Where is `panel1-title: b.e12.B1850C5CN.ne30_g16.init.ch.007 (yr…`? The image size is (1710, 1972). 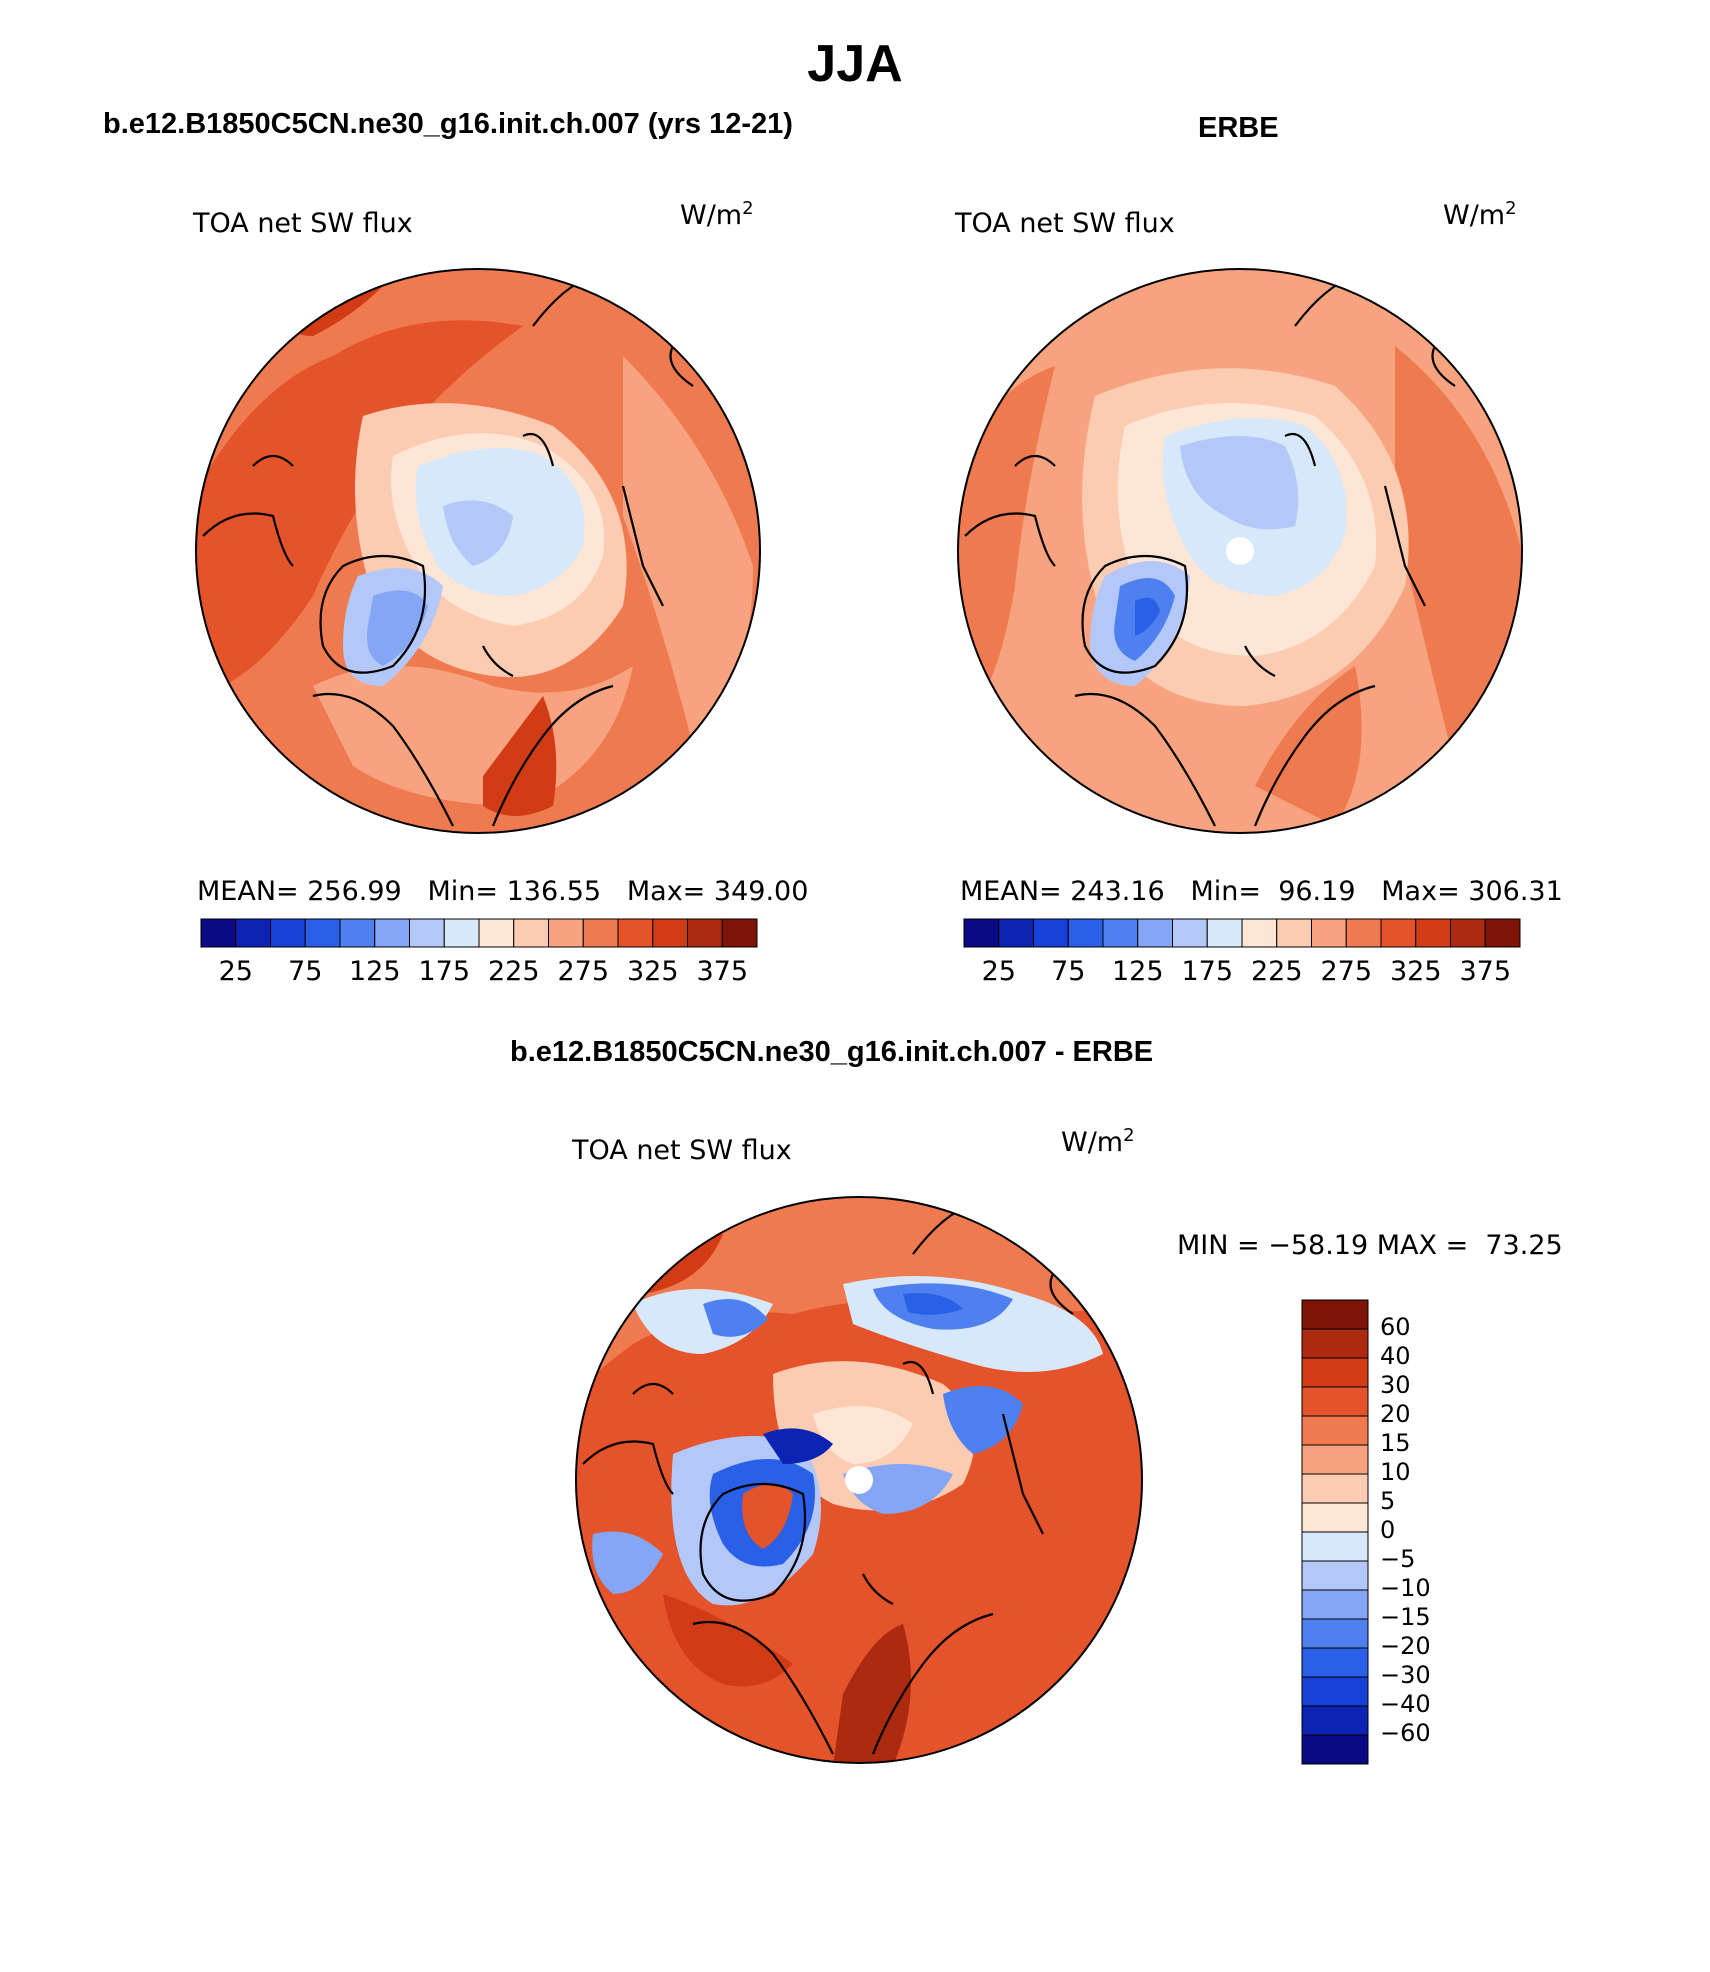 panel1-title: b.e12.B1850C5CN.ne30_g16.init.ch.007 (yr… is located at coordinates (448, 124).